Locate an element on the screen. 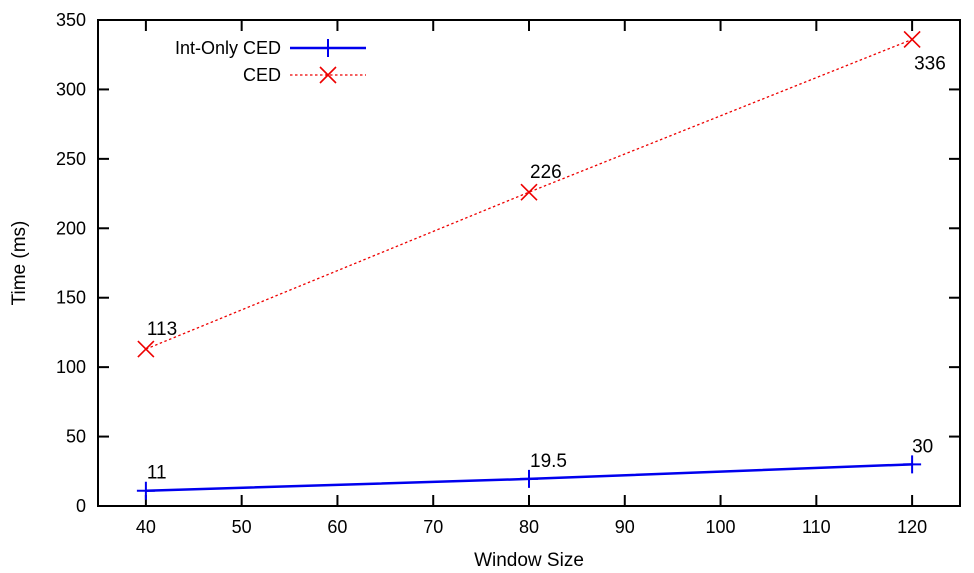 The image size is (974, 573). y-tick-label: 350 is located at coordinates (71, 20).